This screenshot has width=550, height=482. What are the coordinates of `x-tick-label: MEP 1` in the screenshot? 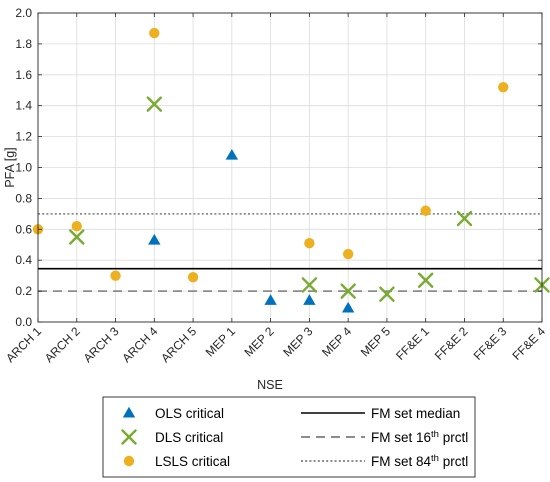 It's located at (220, 341).